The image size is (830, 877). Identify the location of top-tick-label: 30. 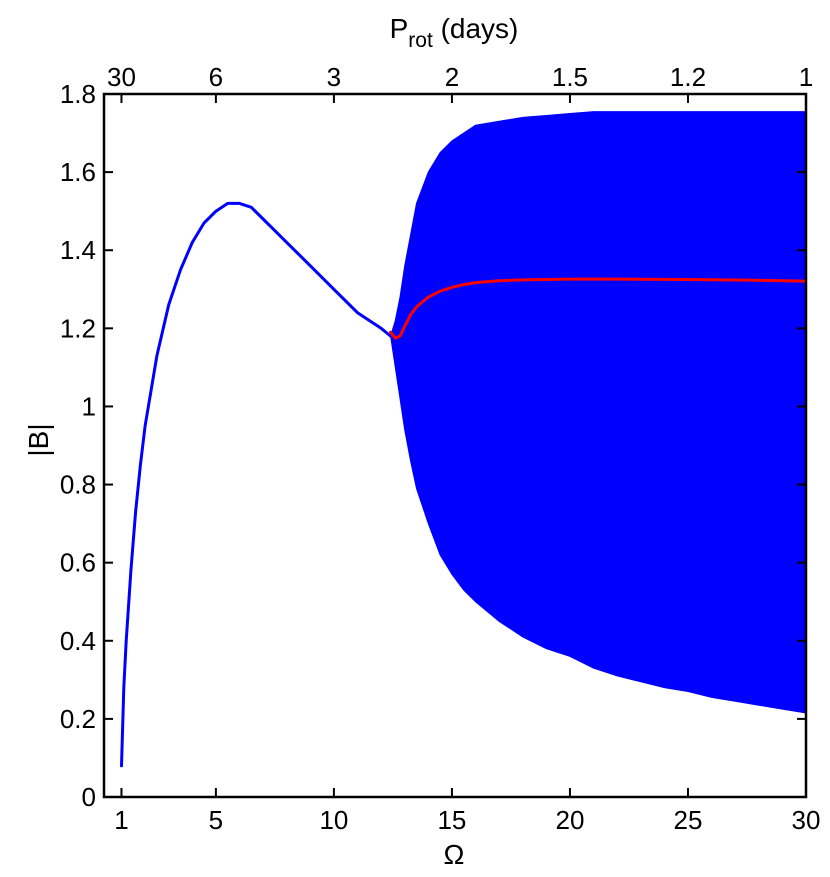
(121, 77).